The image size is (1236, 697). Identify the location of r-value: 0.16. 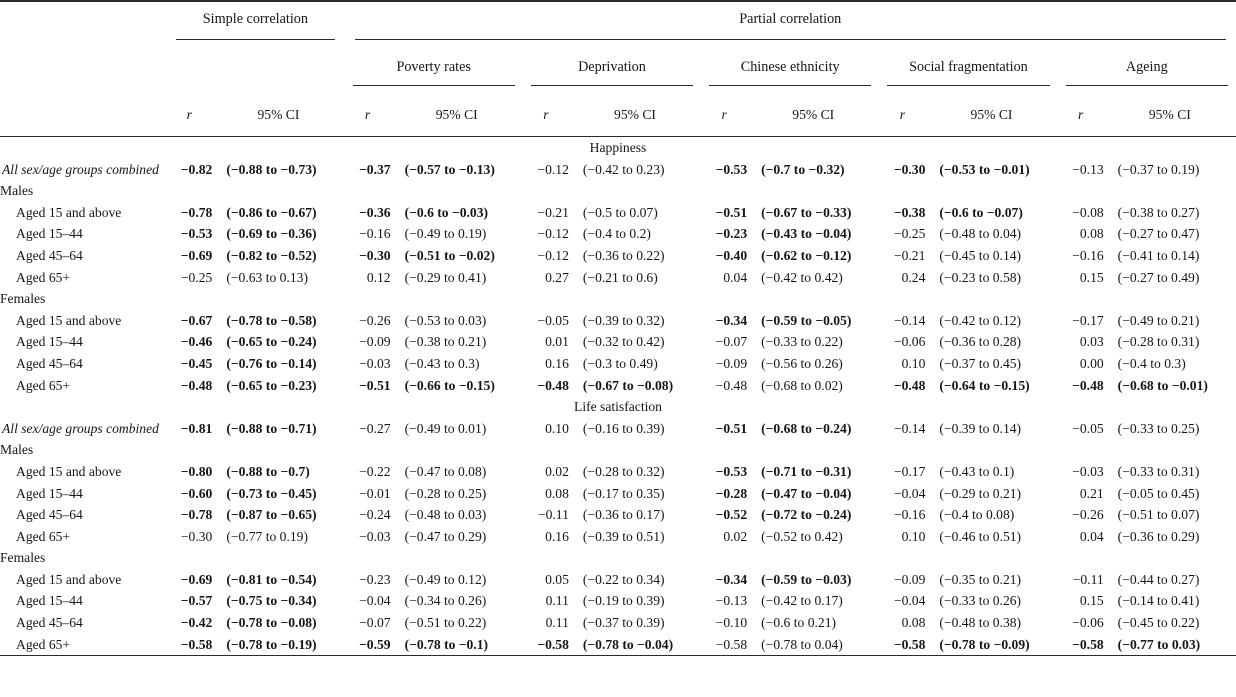
(557, 536).